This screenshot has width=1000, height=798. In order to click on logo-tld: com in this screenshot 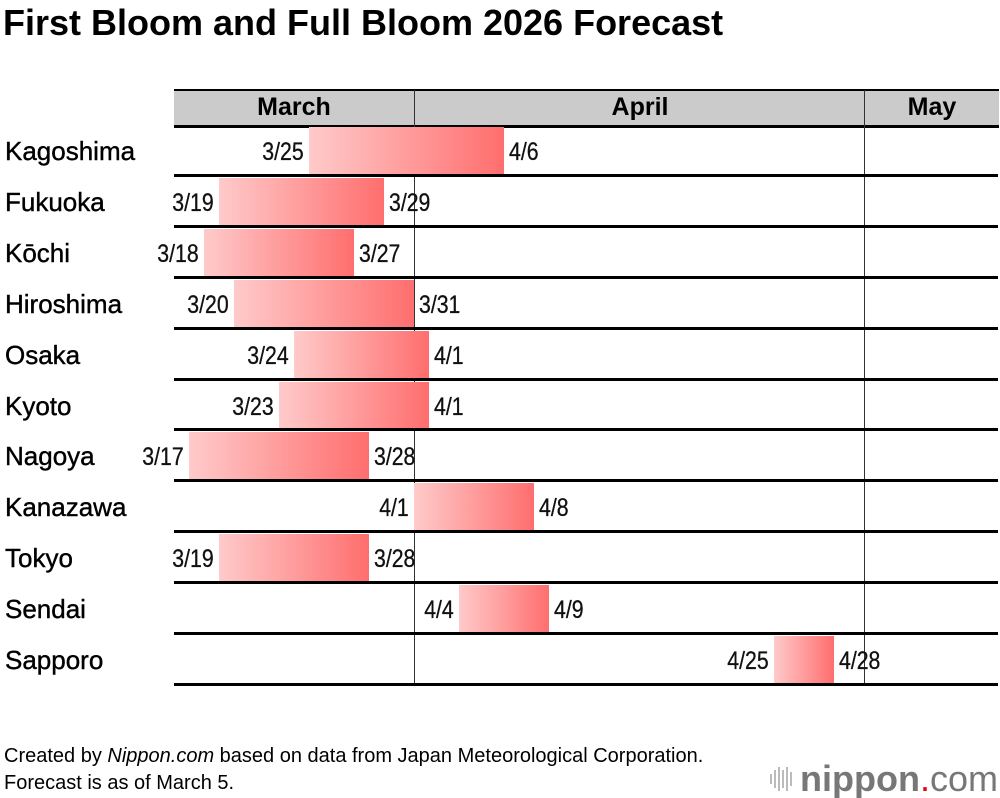, I will do `click(963, 778)`.